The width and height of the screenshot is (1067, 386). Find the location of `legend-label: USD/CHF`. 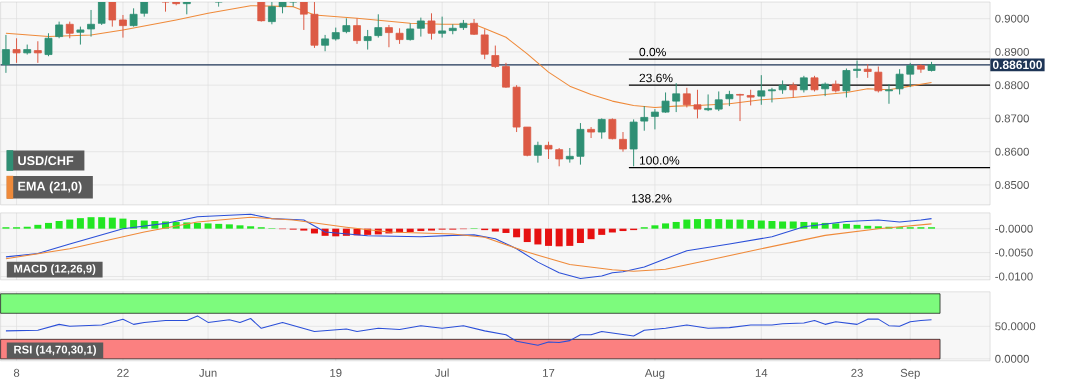

legend-label: USD/CHF is located at coordinates (46, 160).